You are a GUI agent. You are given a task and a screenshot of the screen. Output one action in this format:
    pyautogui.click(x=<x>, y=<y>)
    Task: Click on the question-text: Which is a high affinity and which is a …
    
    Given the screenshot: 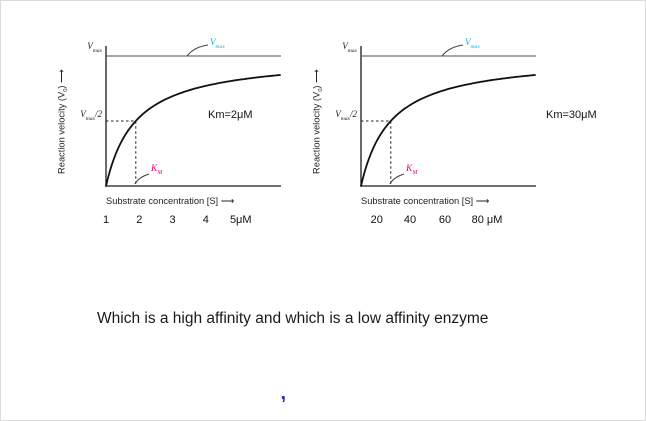 What is the action you would take?
    pyautogui.click(x=293, y=318)
    